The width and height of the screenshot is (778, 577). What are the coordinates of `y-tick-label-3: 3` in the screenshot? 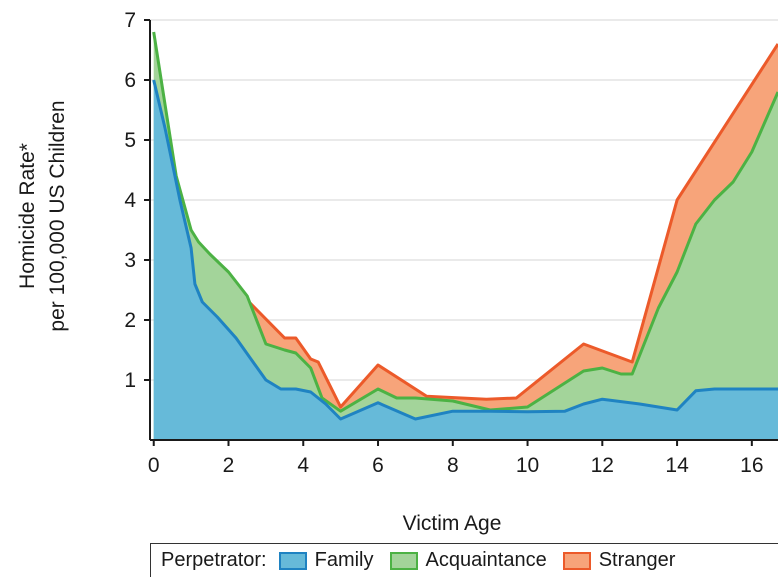 It's located at (130, 260).